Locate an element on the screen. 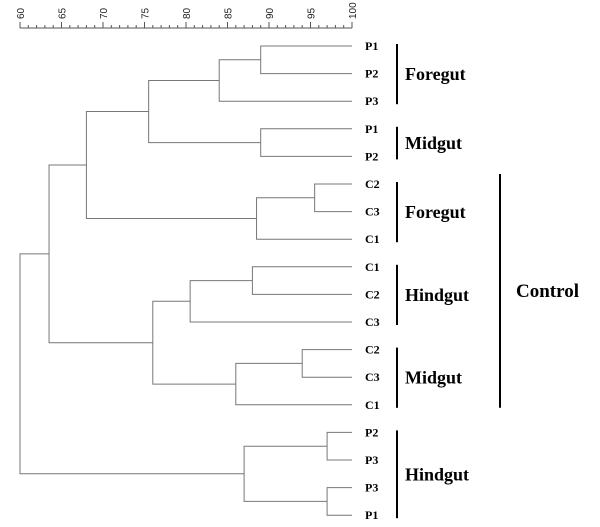 The image size is (600, 527). leaf-labels: P1 P2 P3 P1 P2 C2 C3 C1 C1 C2 C3 C2 C3 C1 P2 P3 P3 P1 is located at coordinates (372, 280).